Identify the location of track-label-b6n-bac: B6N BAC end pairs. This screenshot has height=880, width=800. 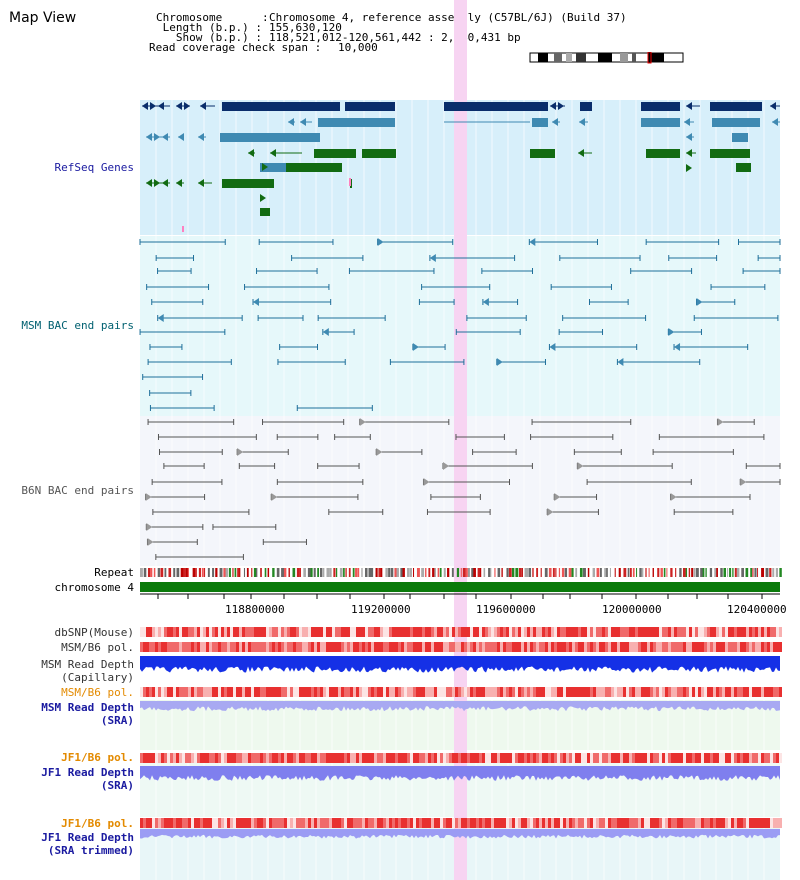
(77, 490).